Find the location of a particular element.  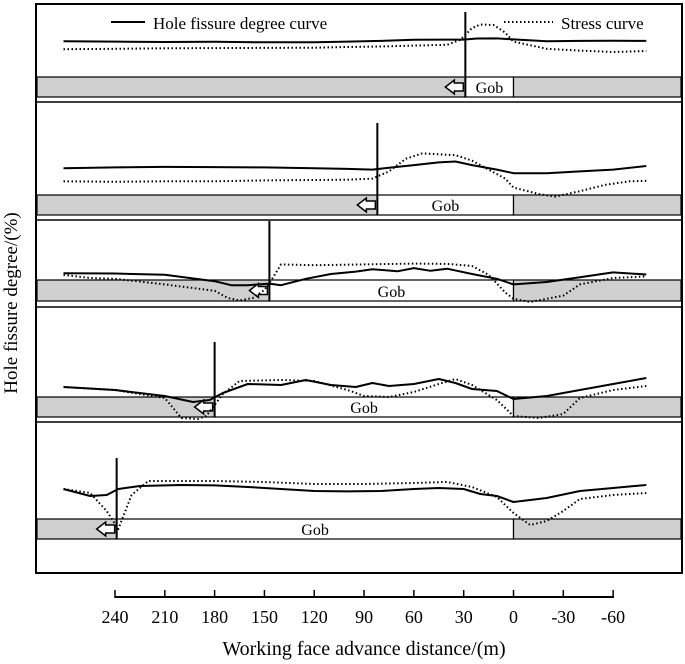

panel-3: Gob is located at coordinates (359, 264).